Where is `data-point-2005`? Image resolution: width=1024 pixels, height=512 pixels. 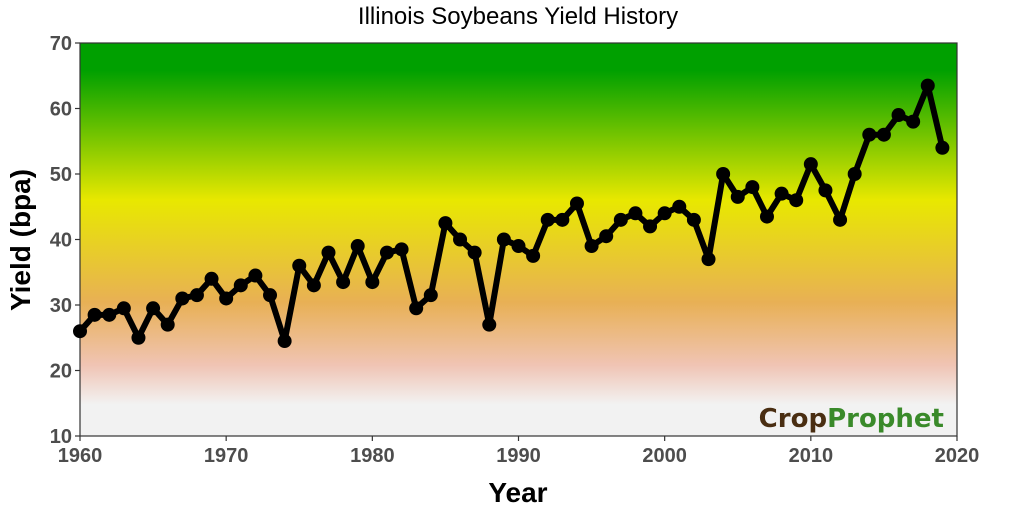 data-point-2005 is located at coordinates (737, 196).